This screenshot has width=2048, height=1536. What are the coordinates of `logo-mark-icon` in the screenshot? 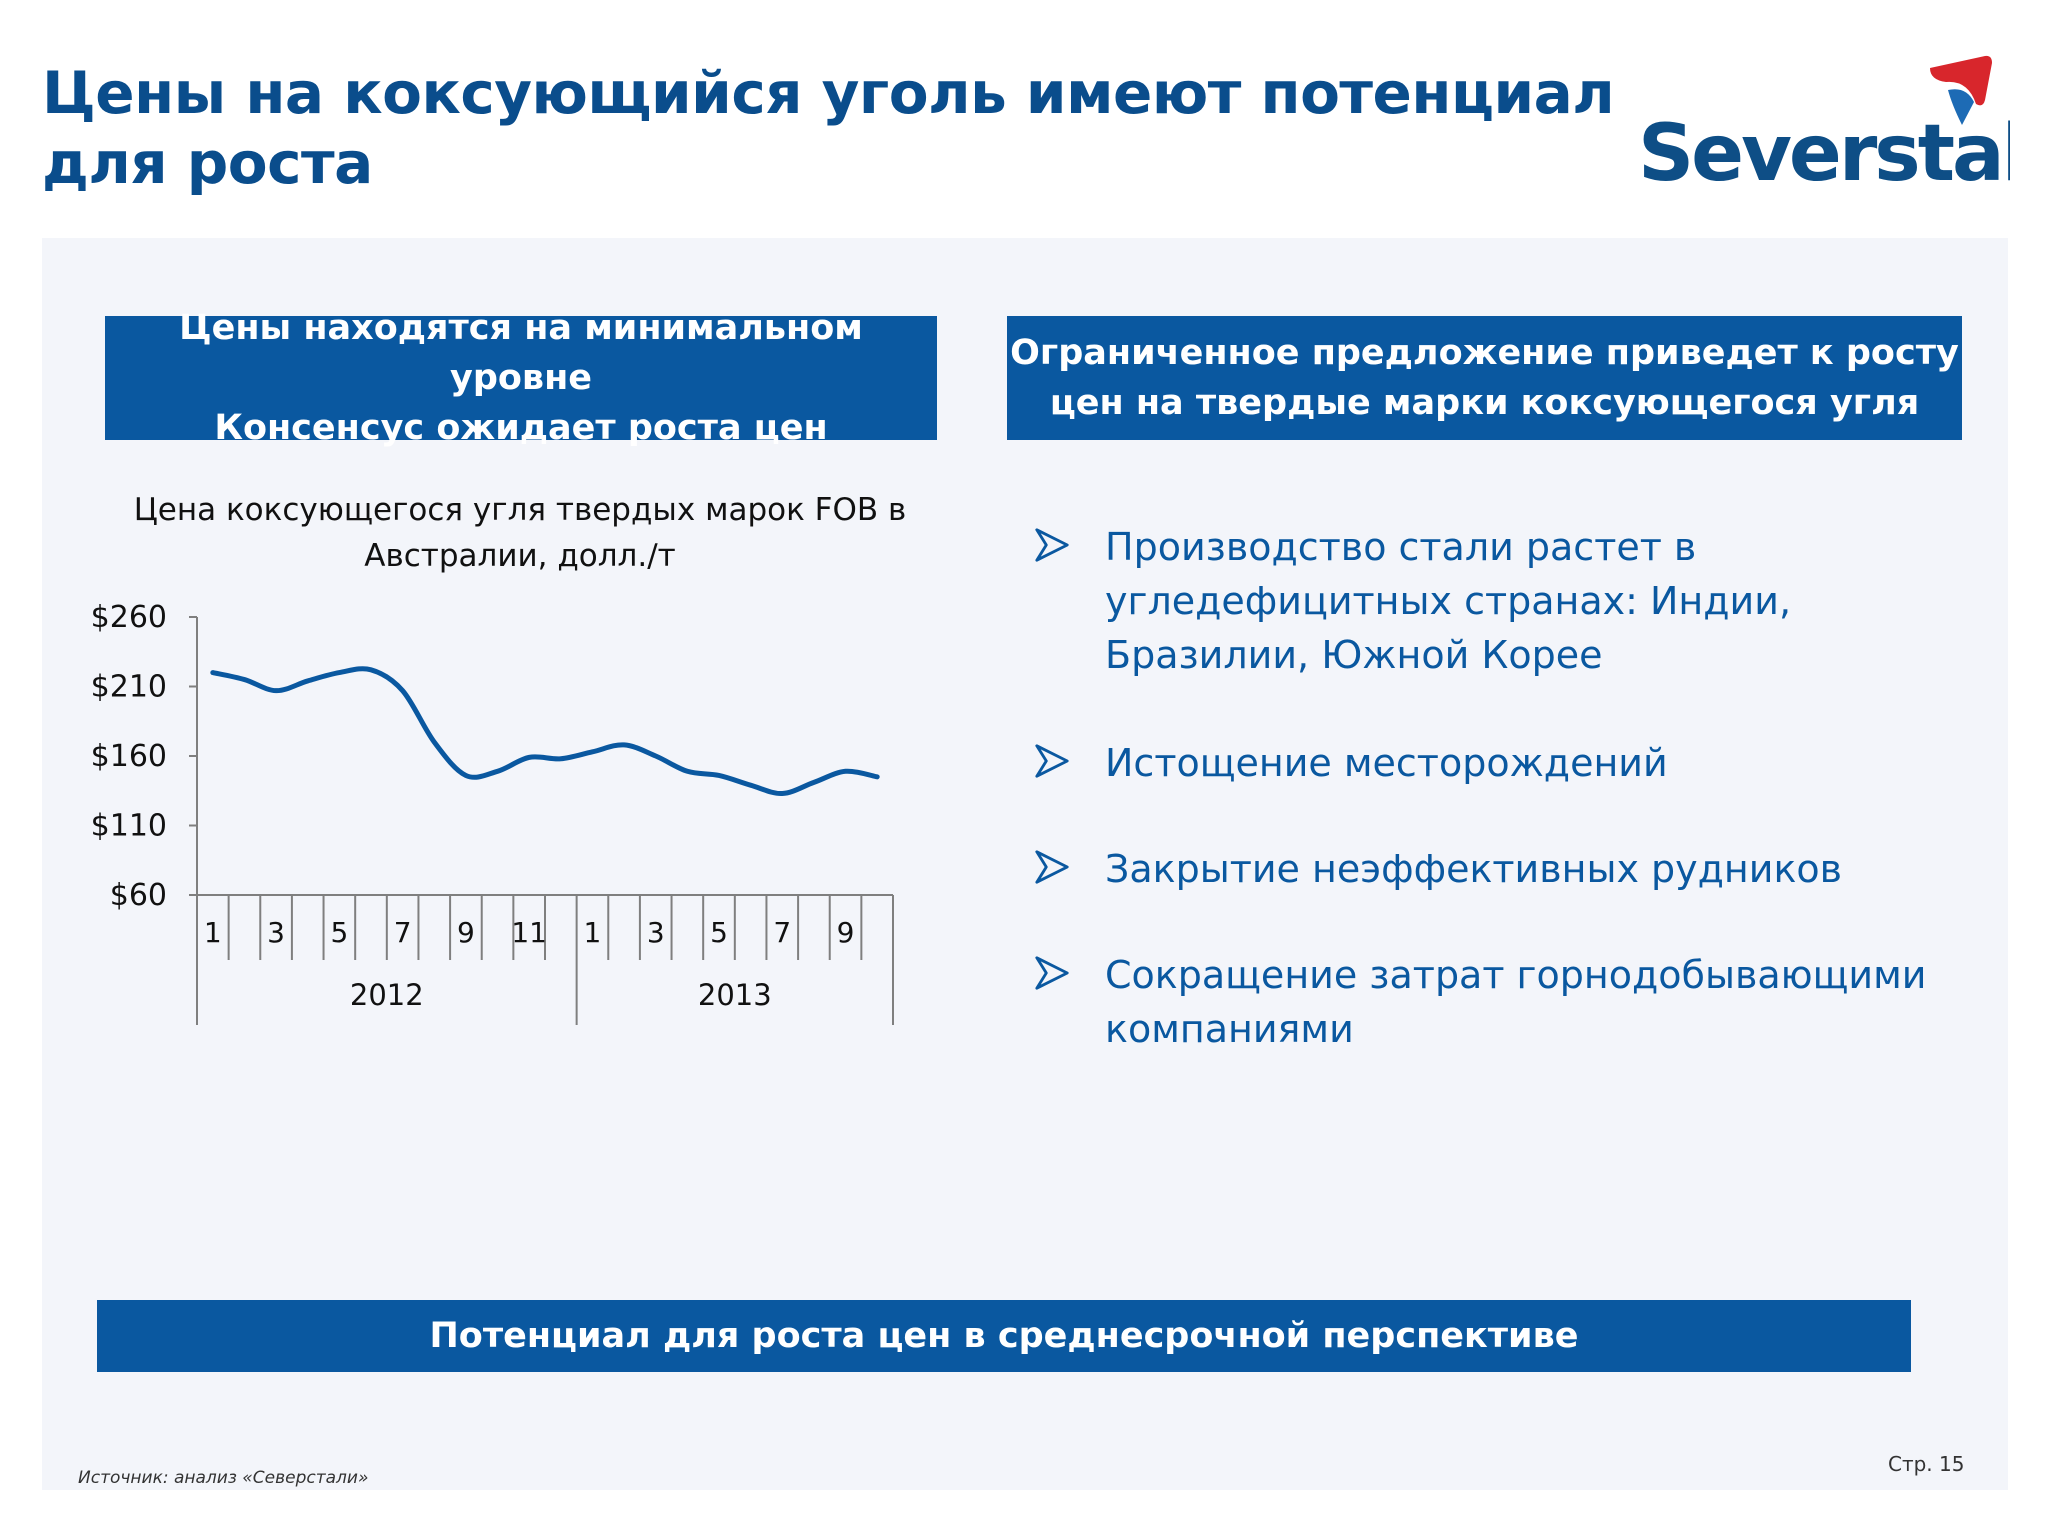 It's located at (1961, 90).